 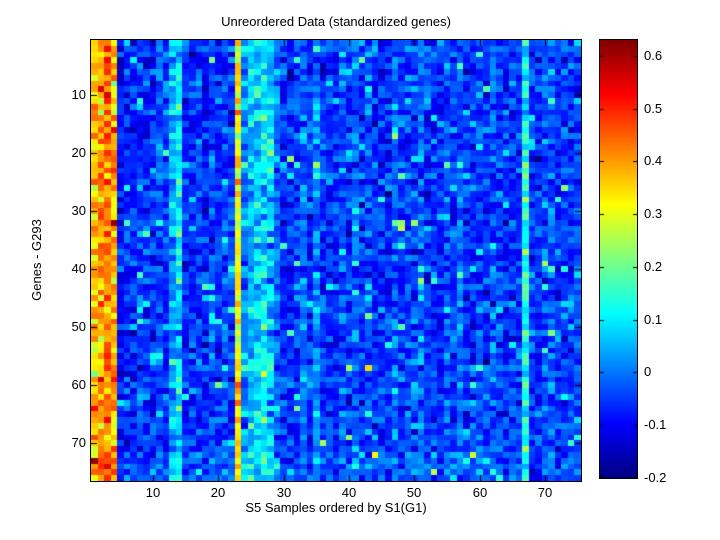 I want to click on x-tick-label: 70, so click(x=545, y=492).